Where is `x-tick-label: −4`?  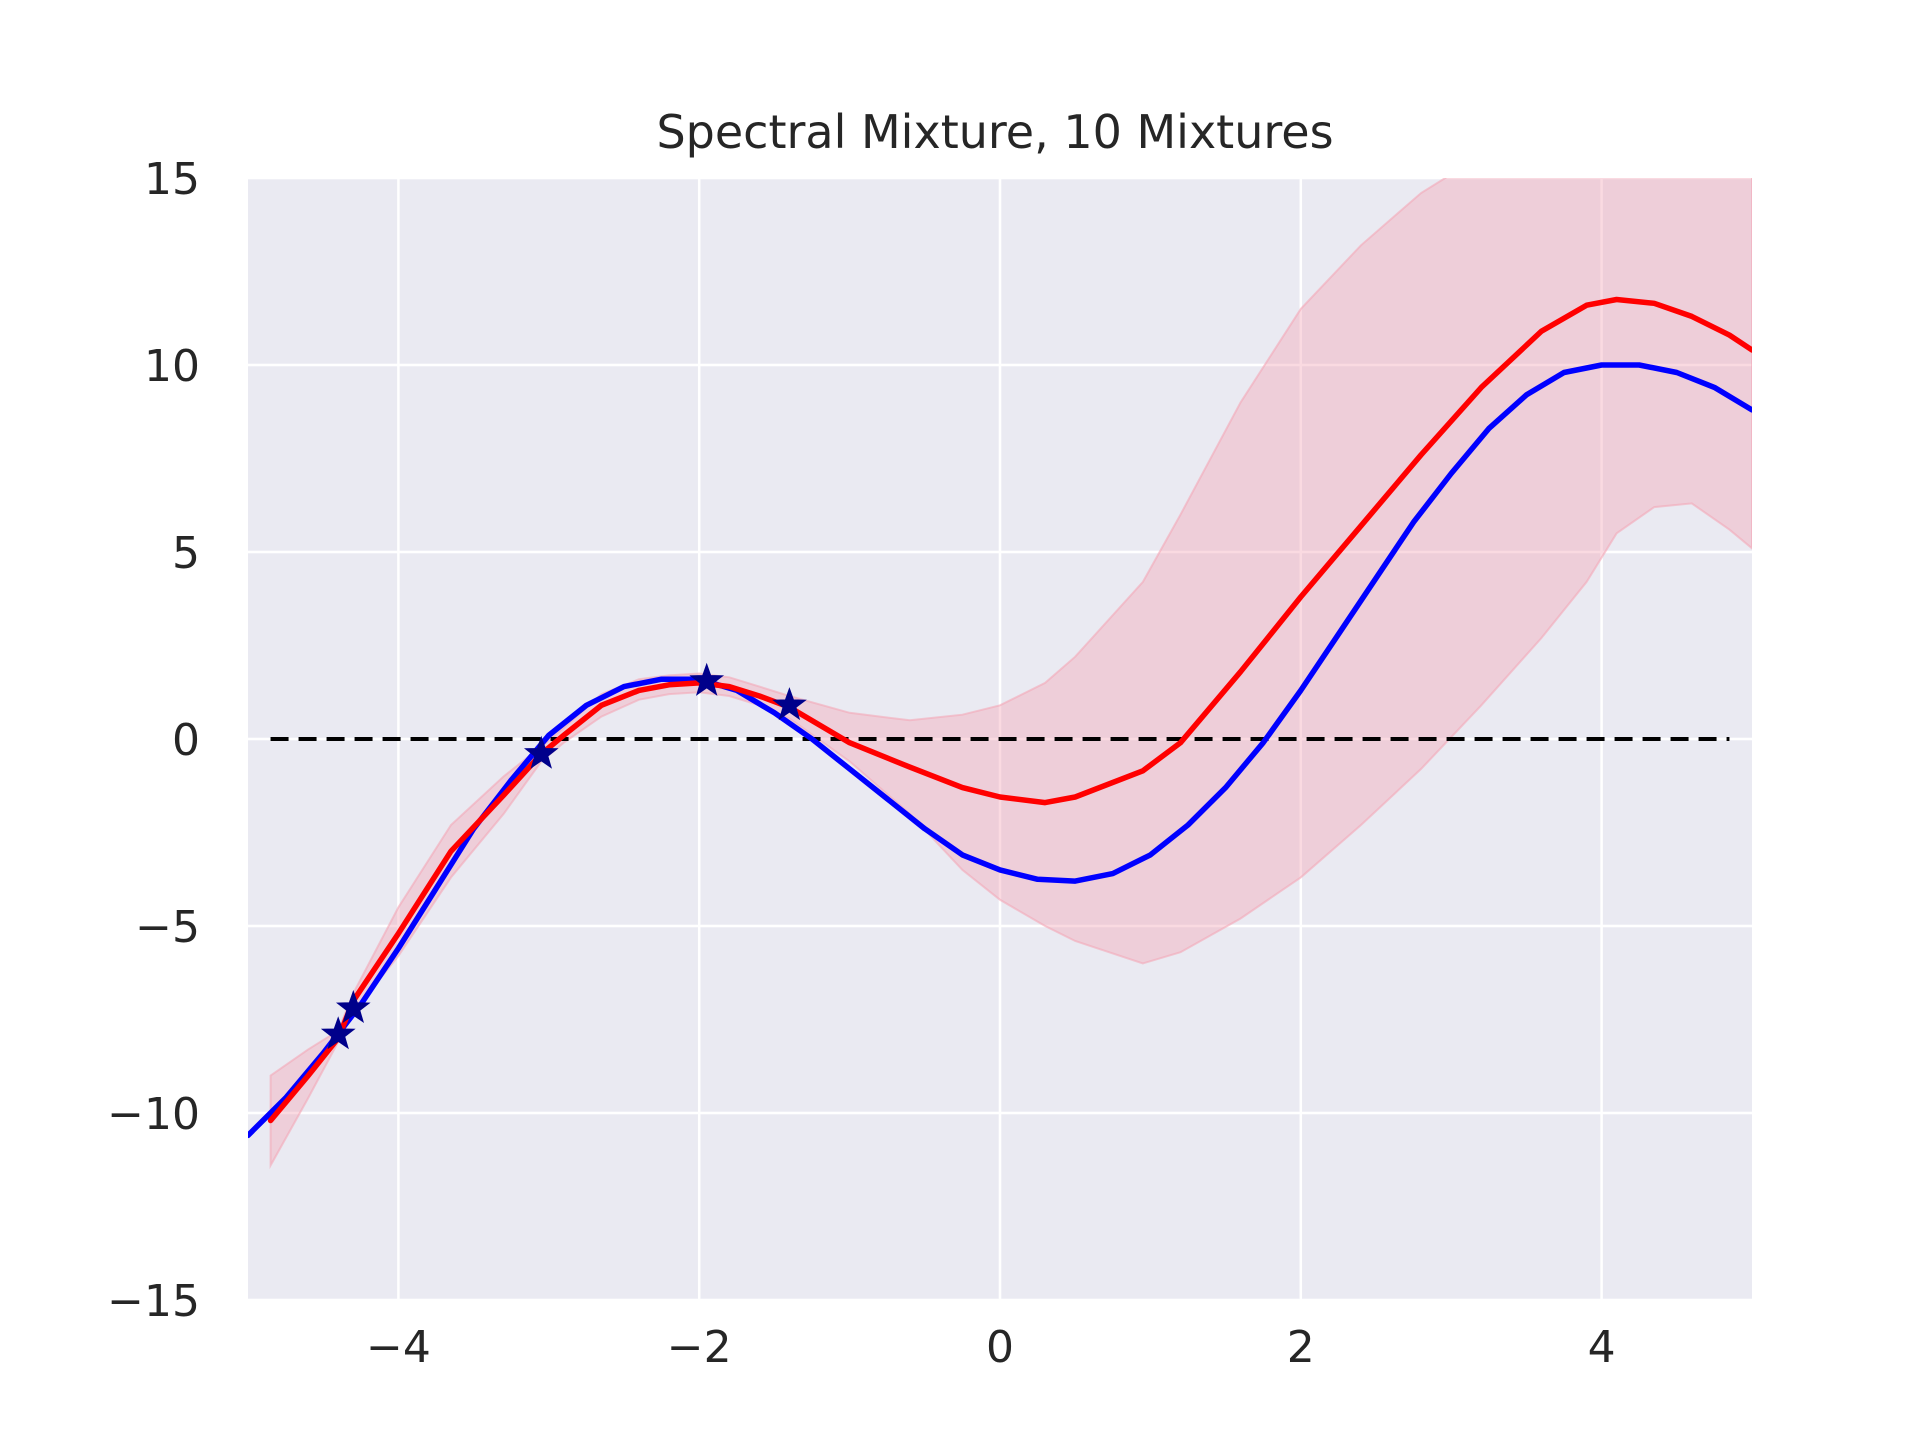 x-tick-label: −4 is located at coordinates (398, 1347).